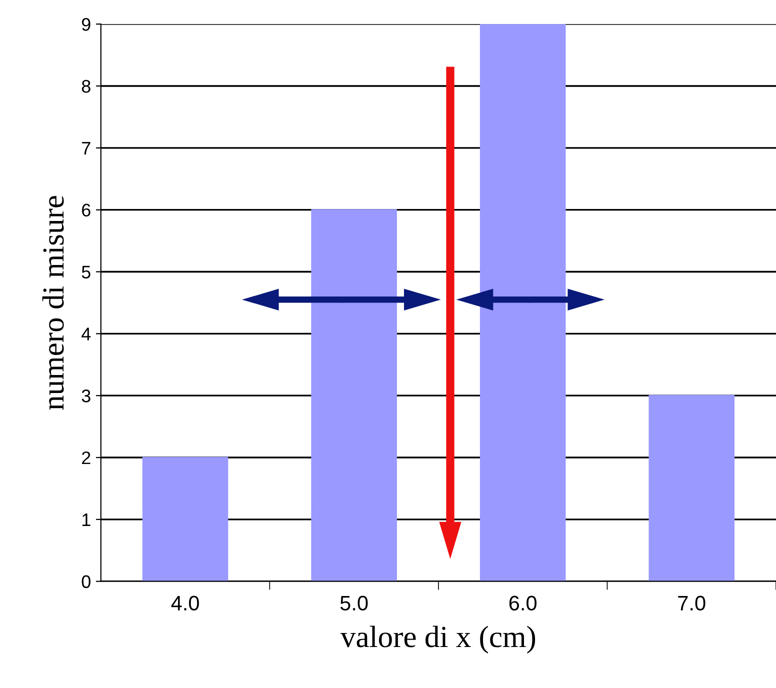 This screenshot has width=776, height=688. I want to click on x-tick-label: 6.0, so click(522, 603).